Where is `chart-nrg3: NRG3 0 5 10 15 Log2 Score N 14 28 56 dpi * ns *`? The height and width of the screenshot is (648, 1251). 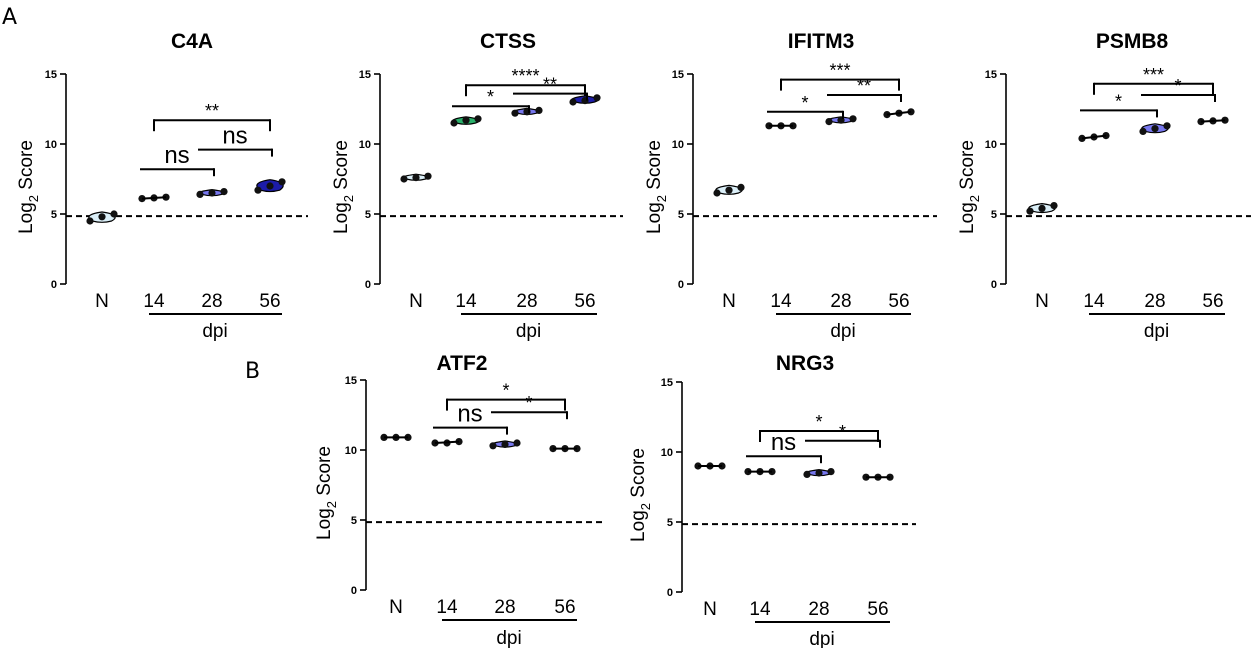 chart-nrg3: NRG3 0 5 10 15 Log2 Score N 14 28 56 dpi * ns * is located at coordinates (772, 500).